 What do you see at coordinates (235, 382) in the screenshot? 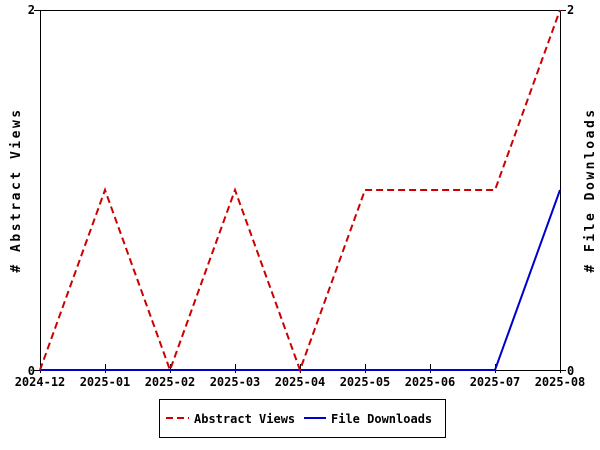
I see `x-tick-label: 2025-03` at bounding box center [235, 382].